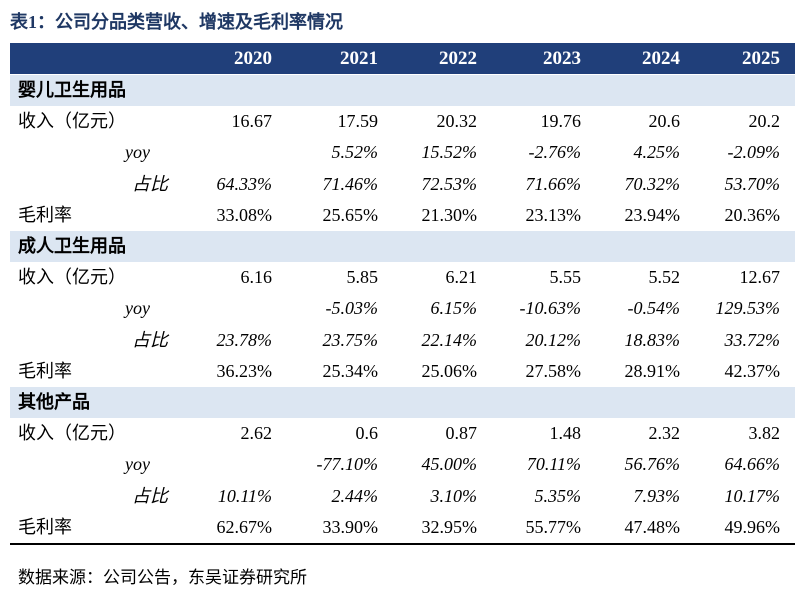  What do you see at coordinates (764, 121) in the screenshot?
I see `cell: 20.2` at bounding box center [764, 121].